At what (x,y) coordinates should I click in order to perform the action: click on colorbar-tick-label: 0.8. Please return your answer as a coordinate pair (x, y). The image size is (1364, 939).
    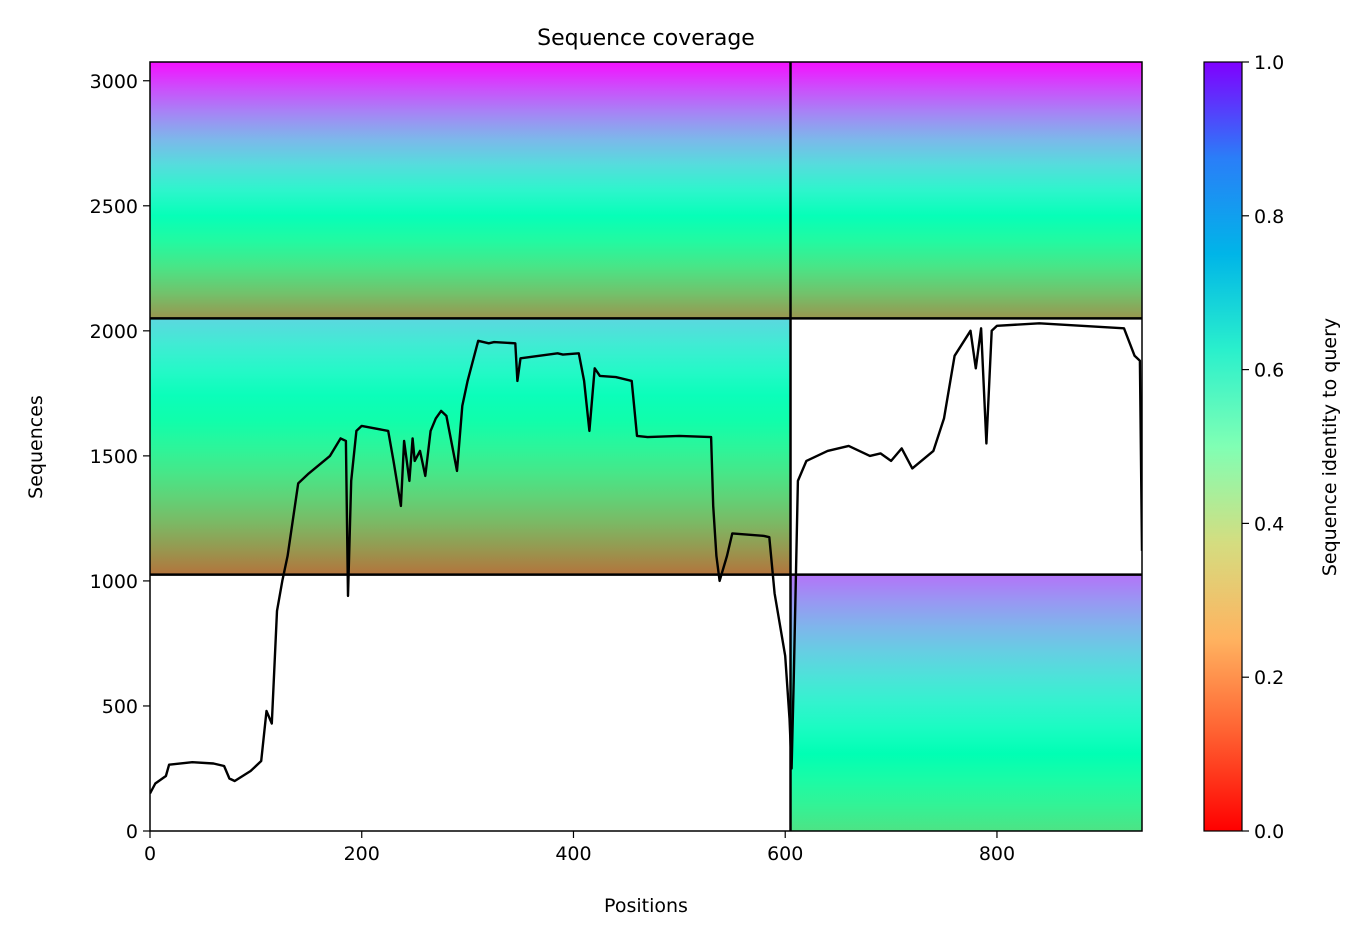
    Looking at the image, I should click on (1269, 217).